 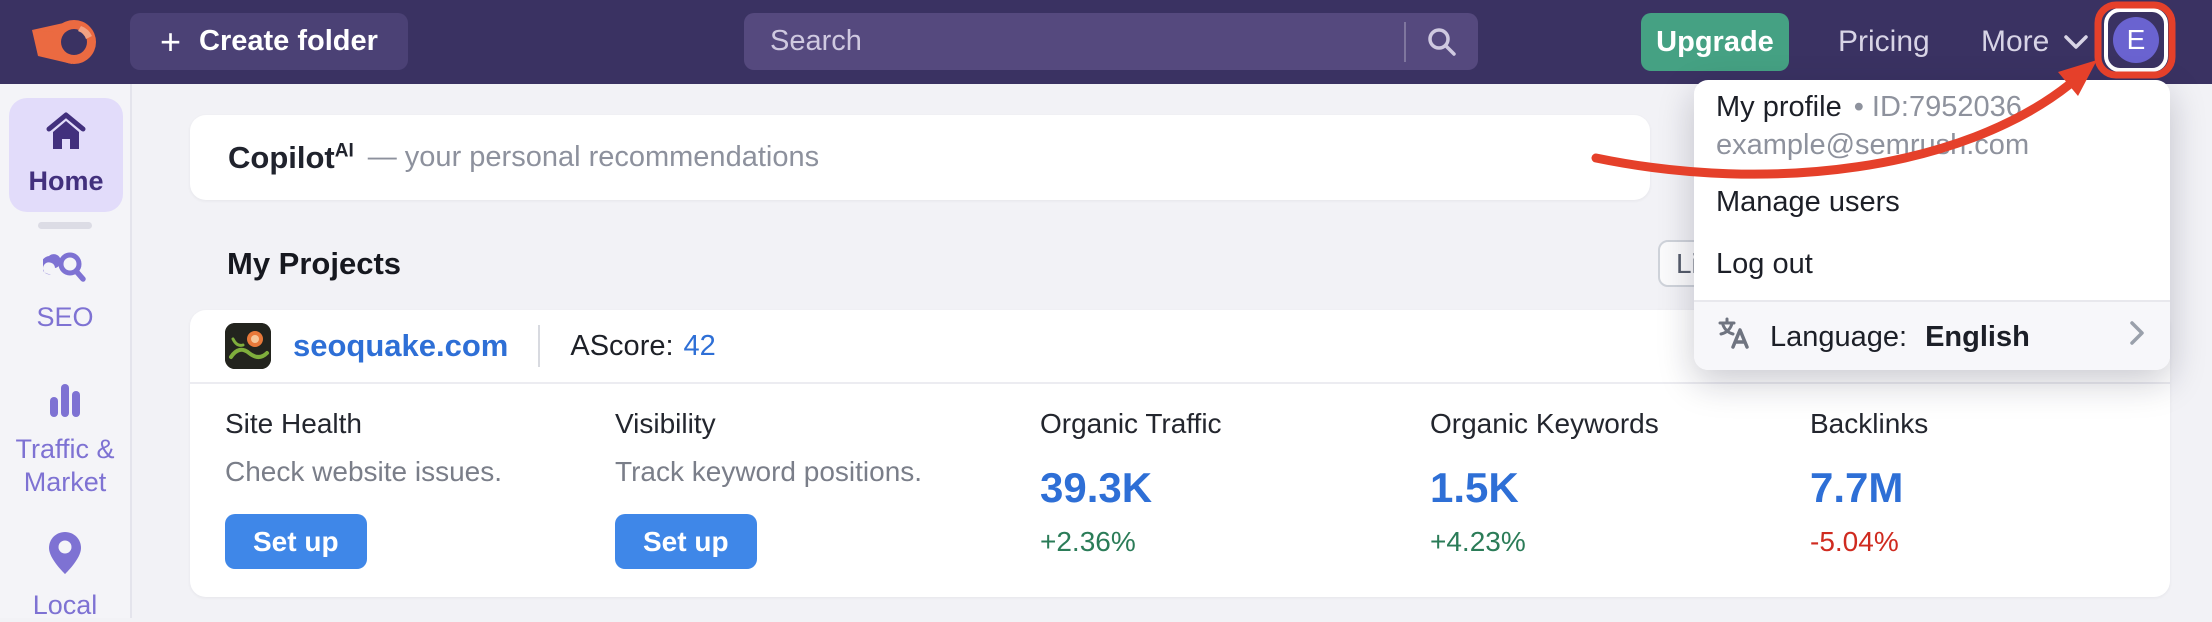 I want to click on copilot-title: CopilotAI, so click(x=291, y=157).